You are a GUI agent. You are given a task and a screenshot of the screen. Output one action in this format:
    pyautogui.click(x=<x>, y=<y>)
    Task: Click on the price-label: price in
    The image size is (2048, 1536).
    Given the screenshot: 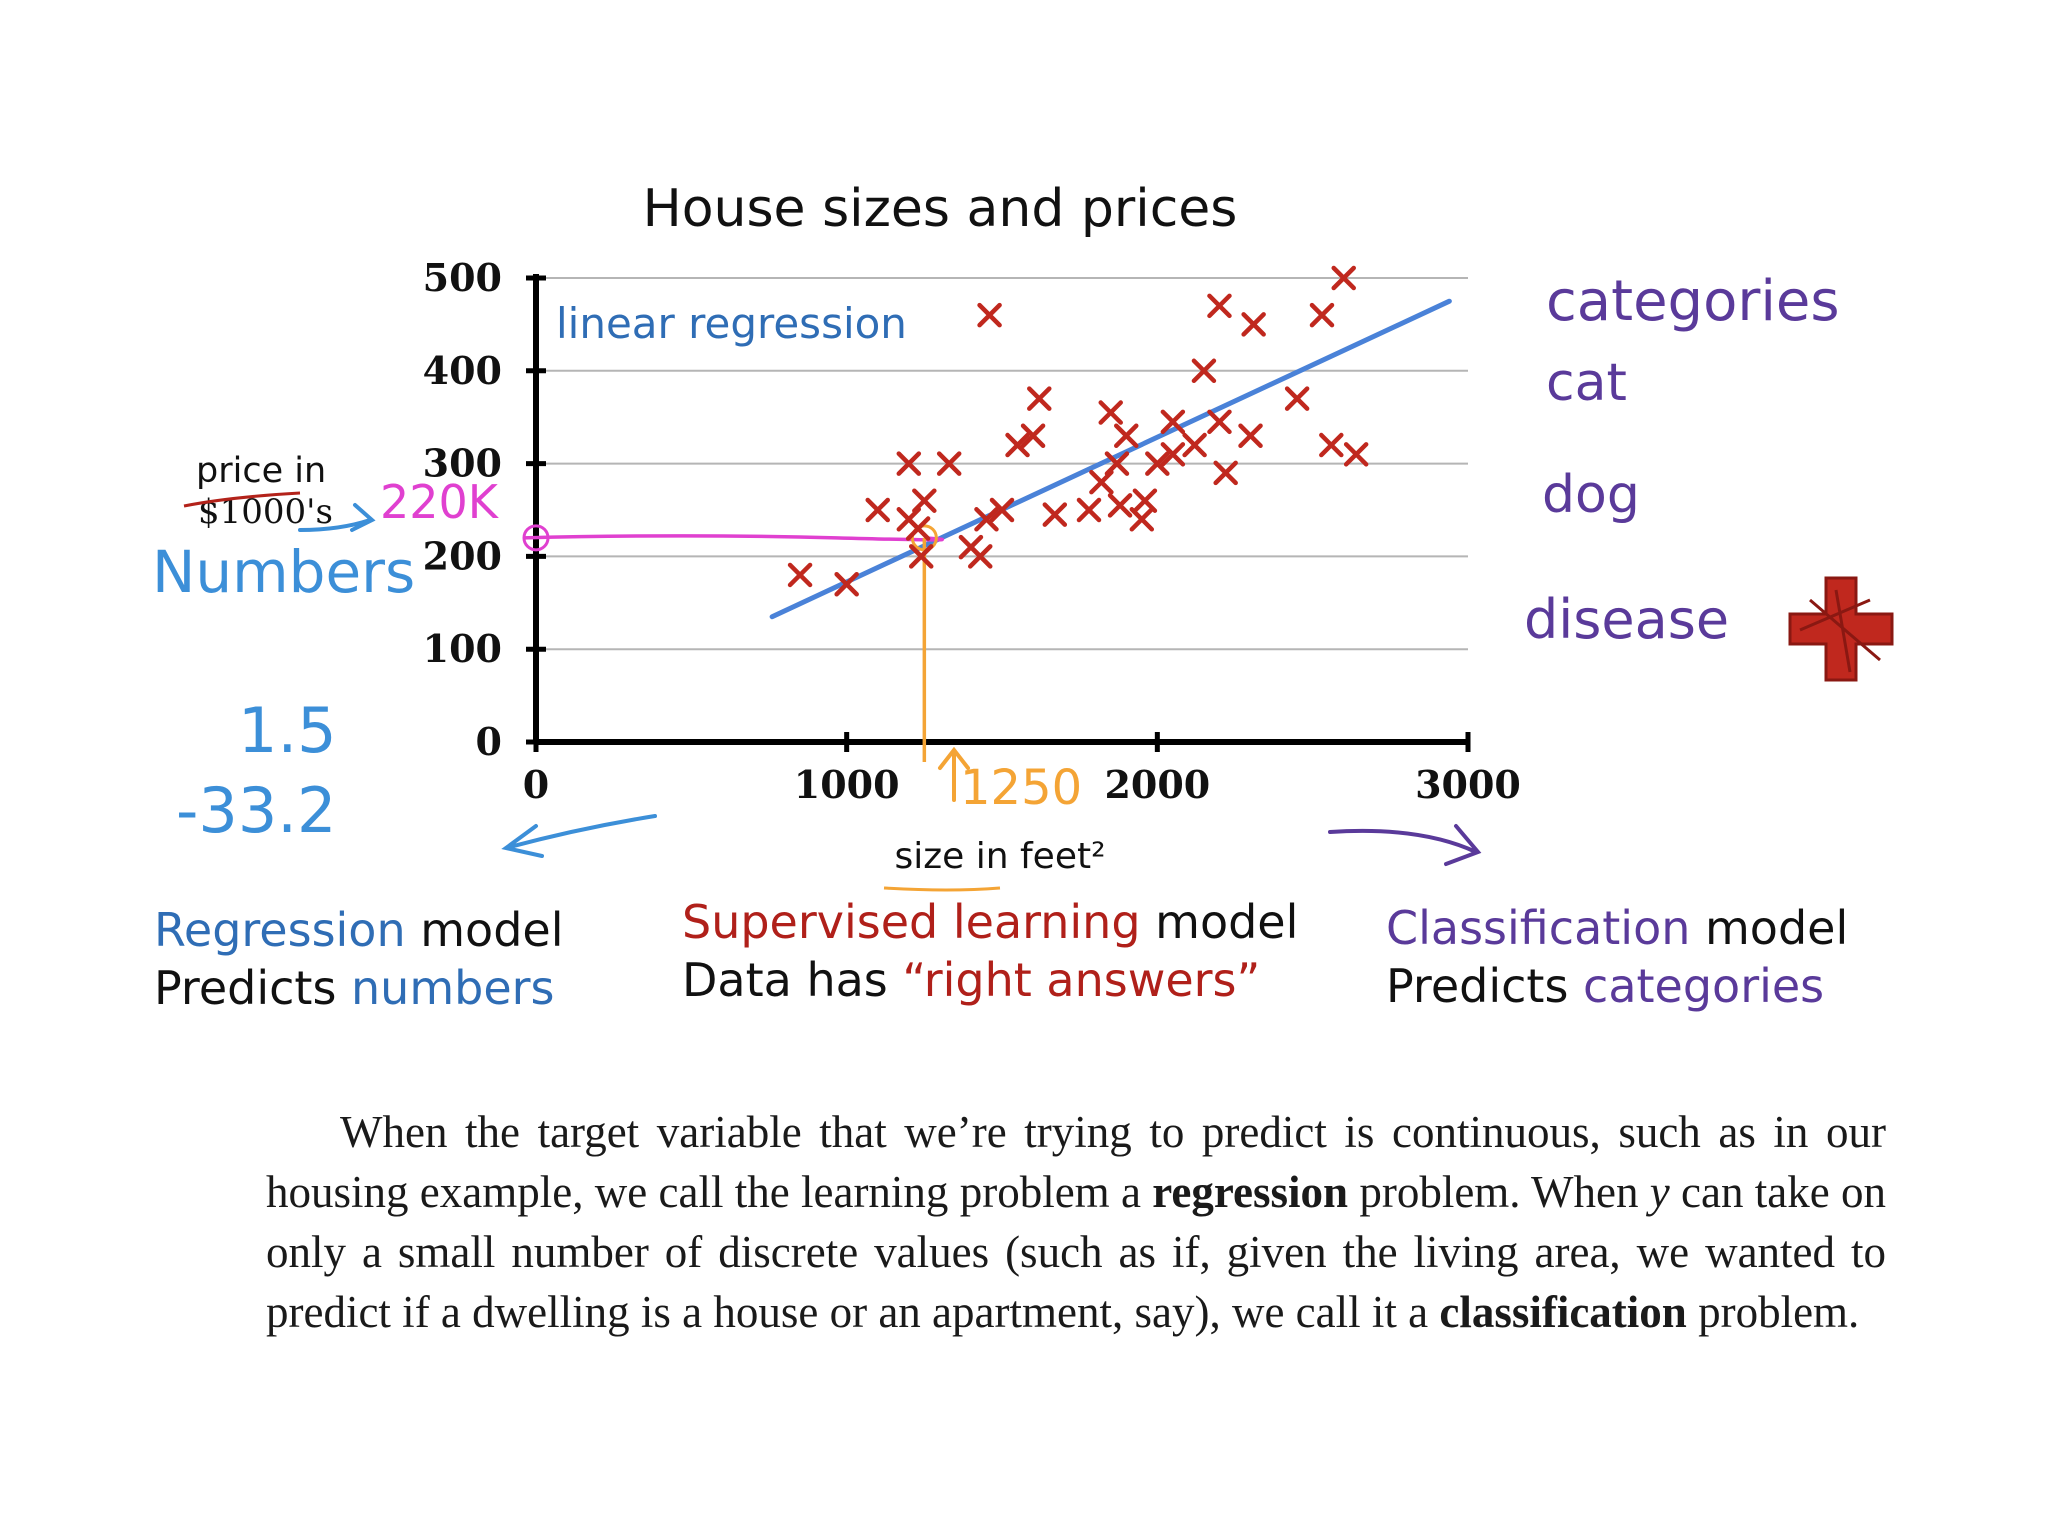 What is the action you would take?
    pyautogui.click(x=261, y=471)
    